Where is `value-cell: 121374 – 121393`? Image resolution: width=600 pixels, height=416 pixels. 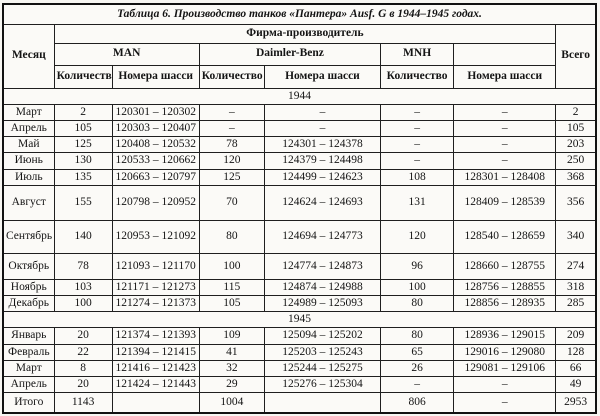 value-cell: 121374 – 121393 is located at coordinates (155, 336).